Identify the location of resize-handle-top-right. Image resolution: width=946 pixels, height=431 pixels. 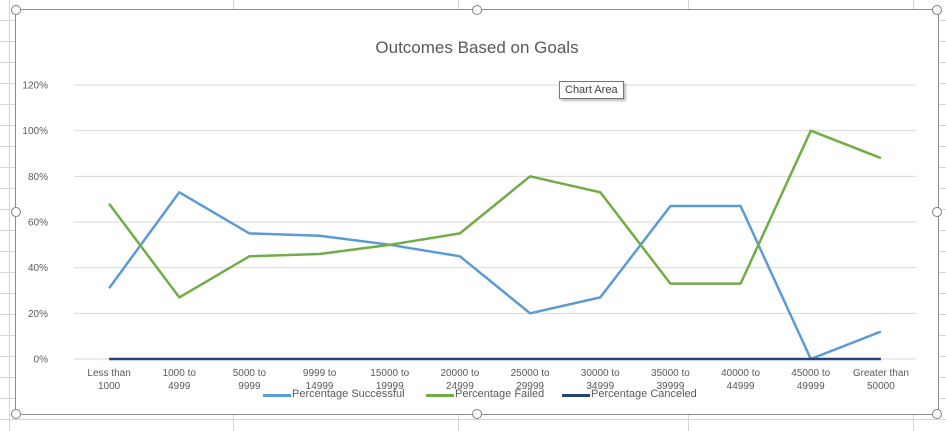
(937, 10).